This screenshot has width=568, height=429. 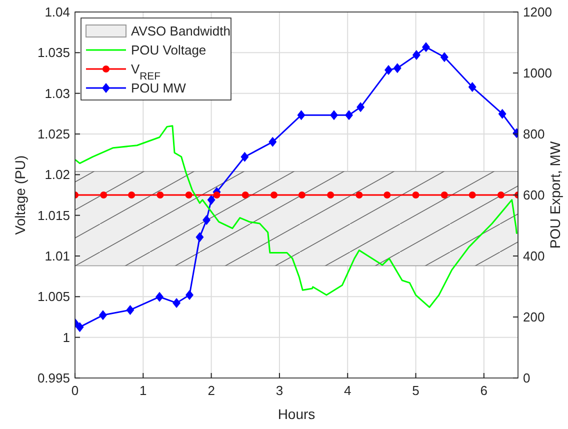 What do you see at coordinates (555, 194) in the screenshot?
I see `y2-axis-title: POU Export, MW` at bounding box center [555, 194].